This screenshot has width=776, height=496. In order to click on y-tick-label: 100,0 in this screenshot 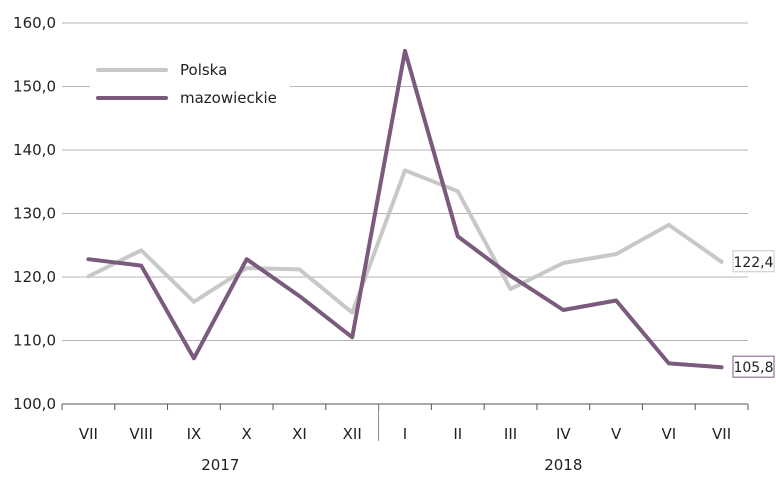, I will do `click(34, 404)`.